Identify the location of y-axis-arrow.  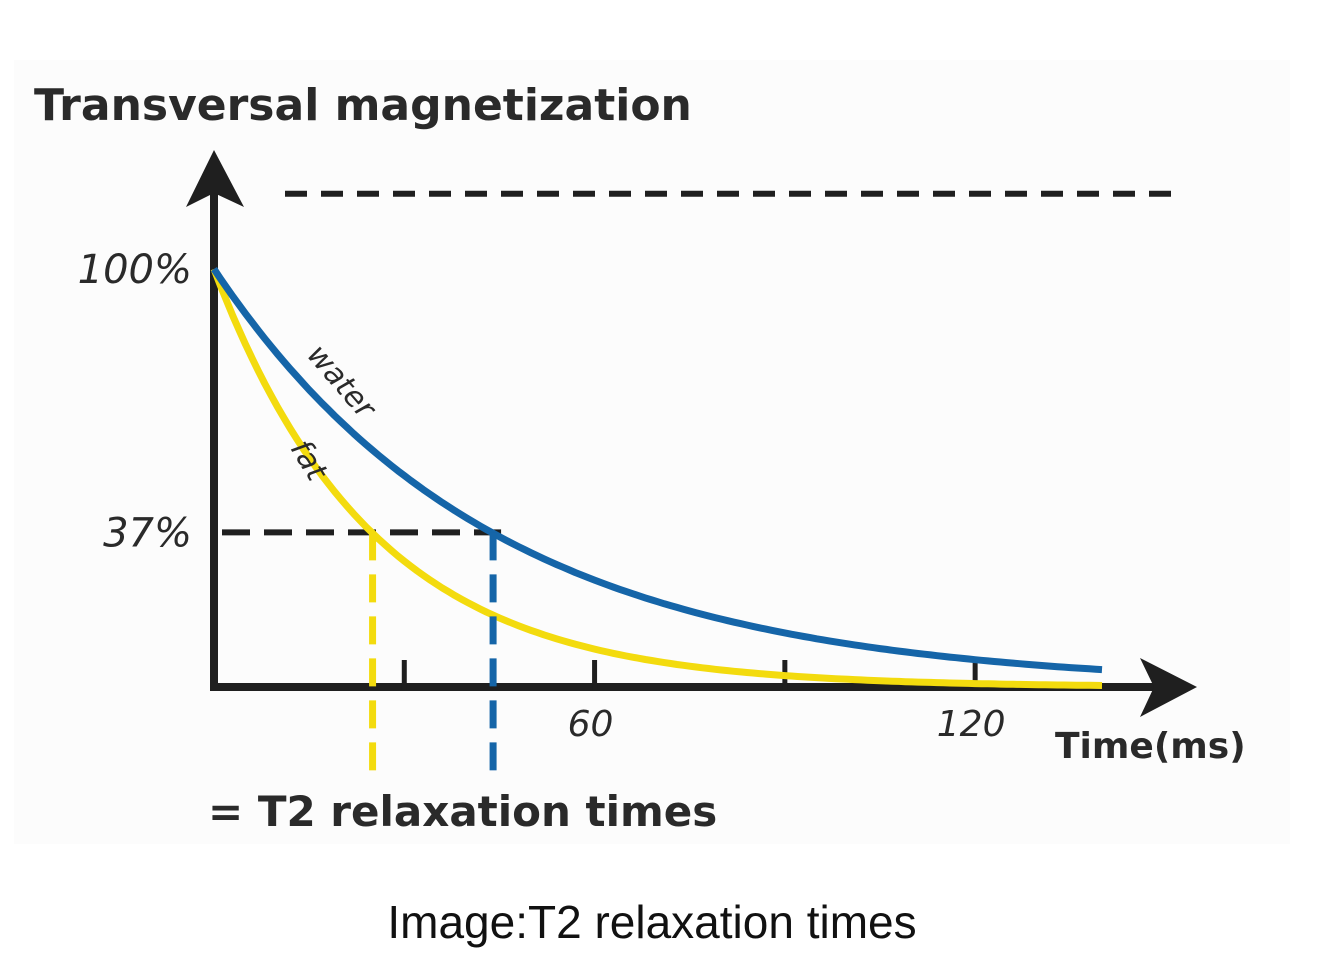
(215, 178).